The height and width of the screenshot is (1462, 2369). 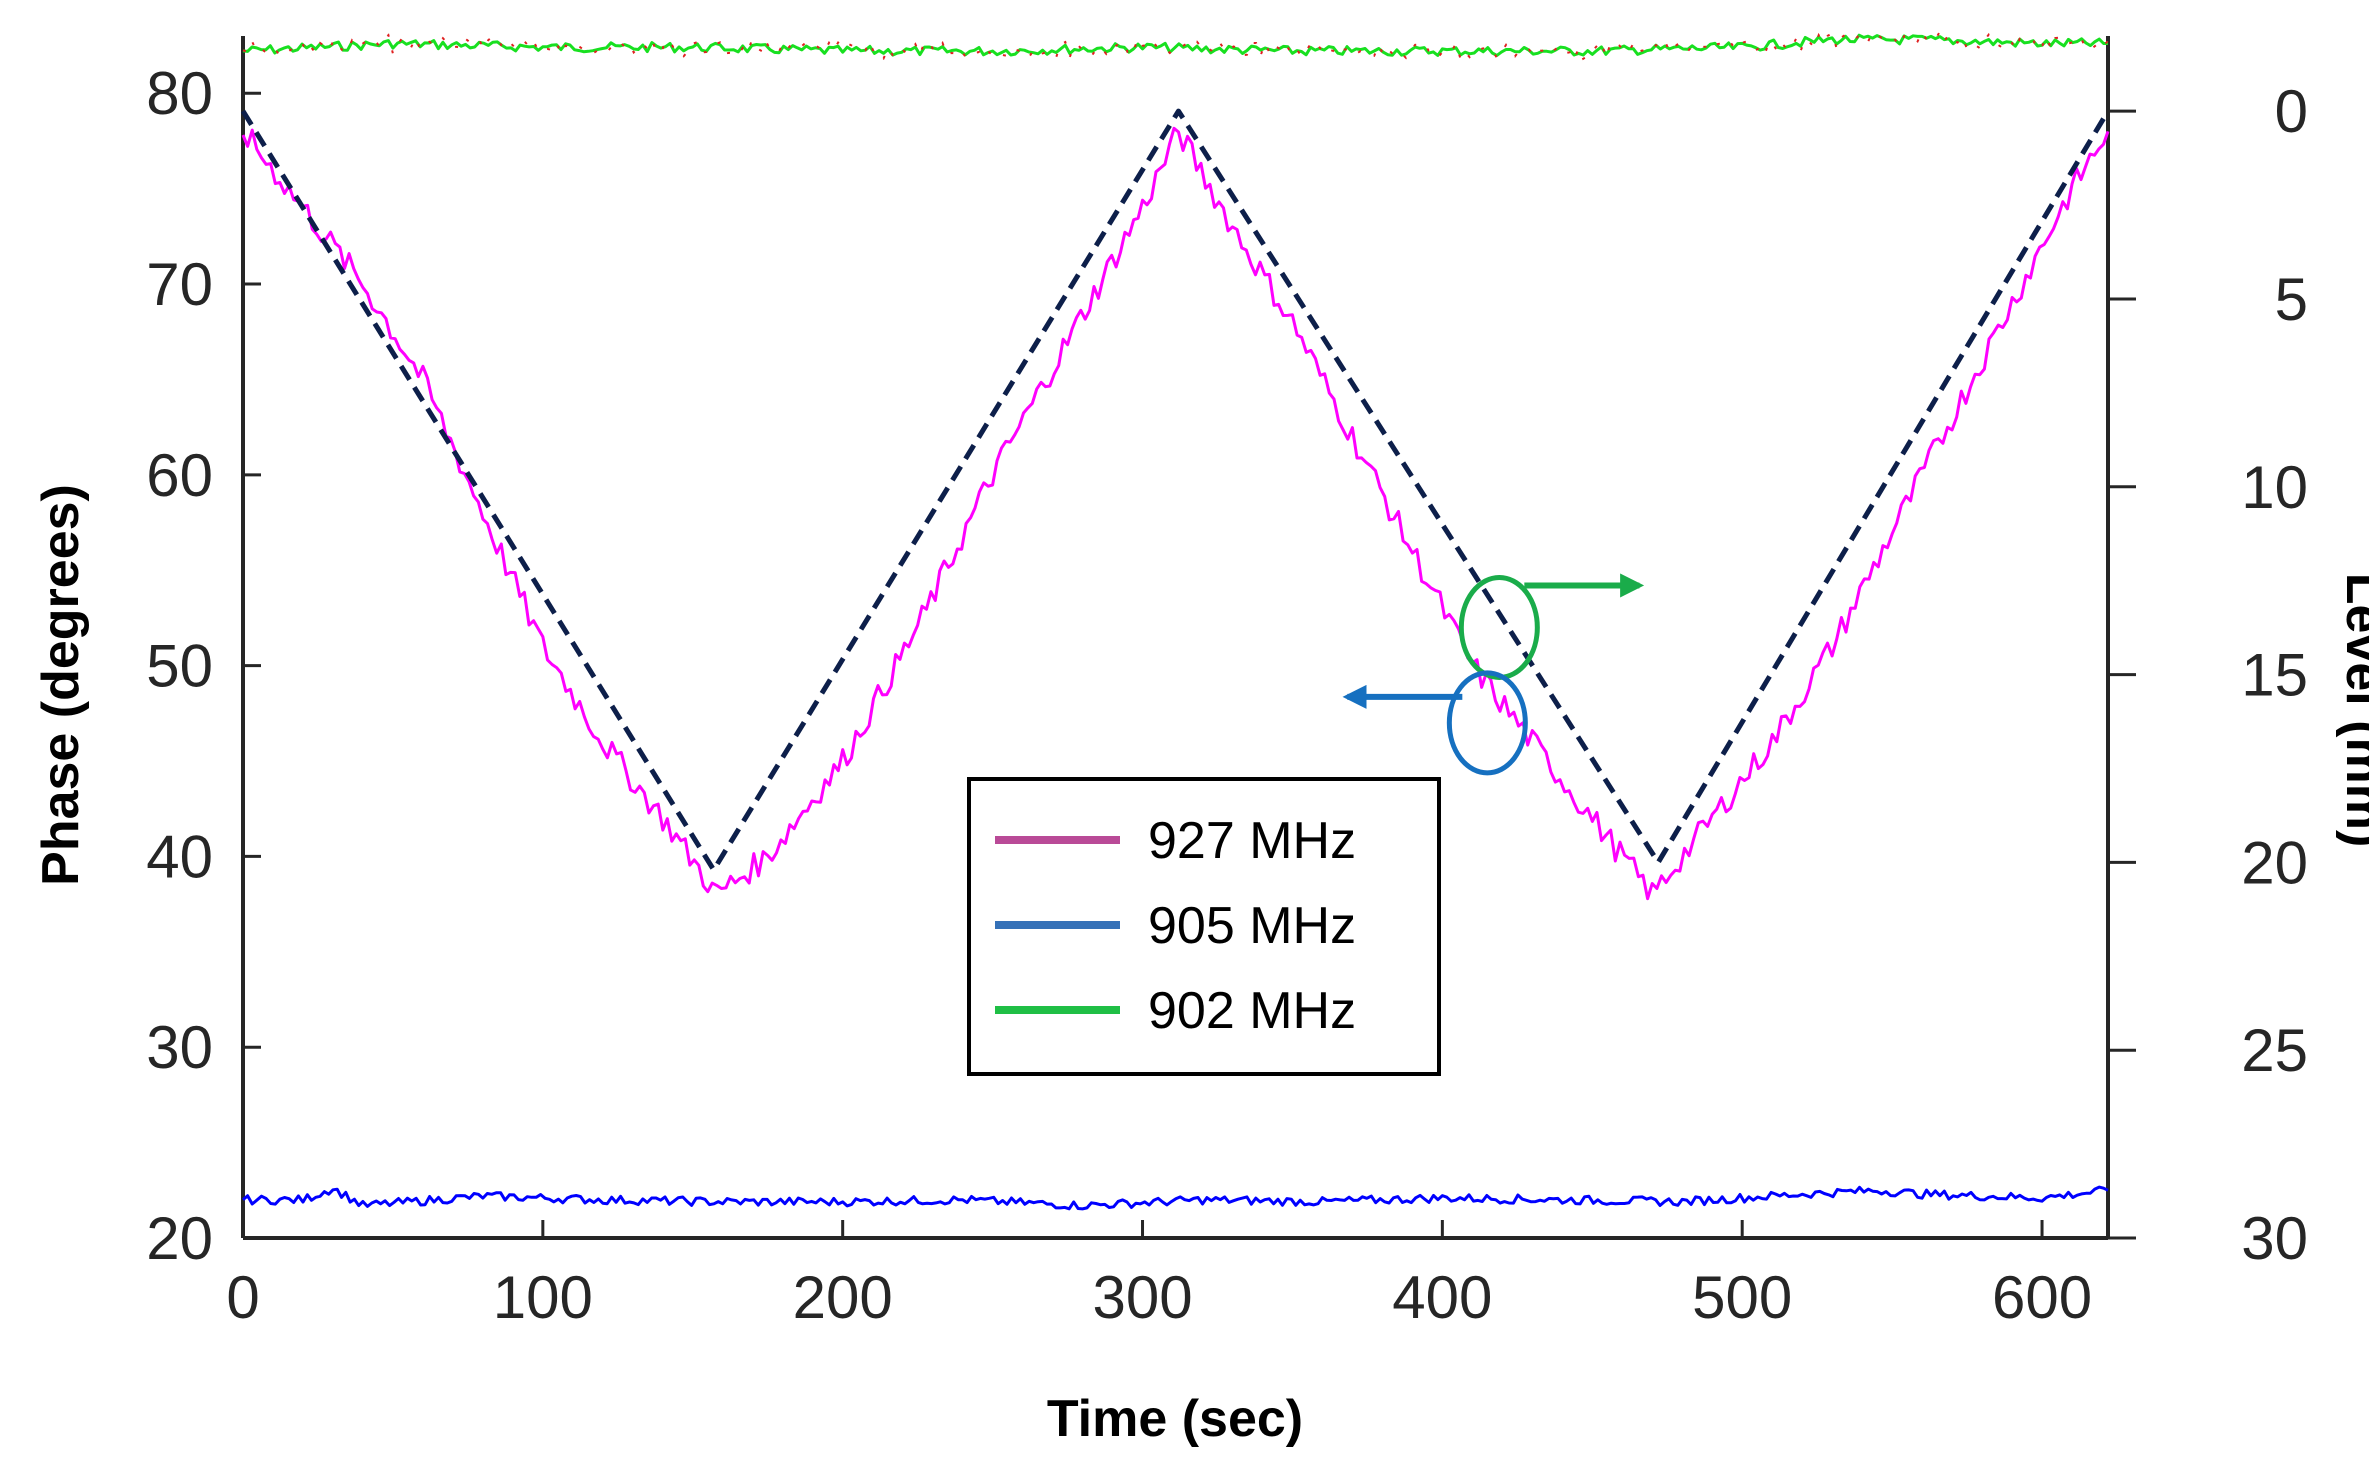 What do you see at coordinates (1142, 1297) in the screenshot?
I see `x-tick-label-300: 300` at bounding box center [1142, 1297].